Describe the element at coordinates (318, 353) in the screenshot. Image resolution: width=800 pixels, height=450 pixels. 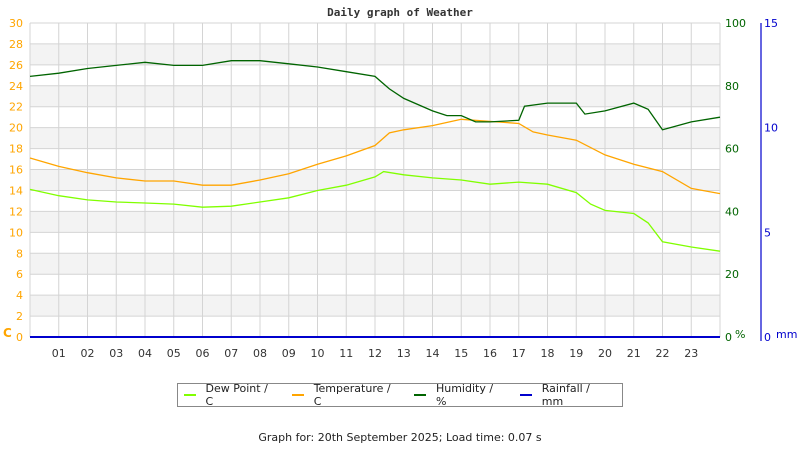
I see `x-tick-label: 10` at that location.